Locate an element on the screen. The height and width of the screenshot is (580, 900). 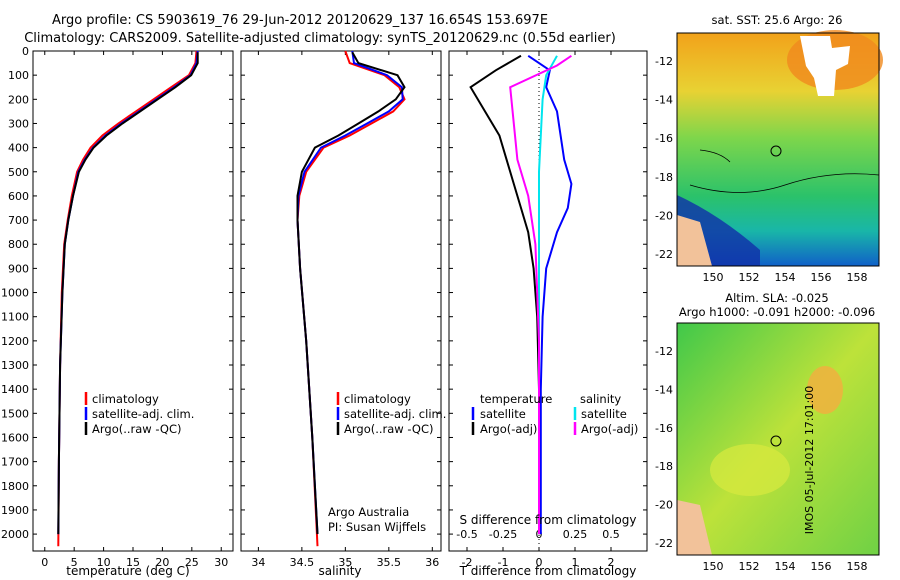
sst-map is located at coordinates (779, 148).